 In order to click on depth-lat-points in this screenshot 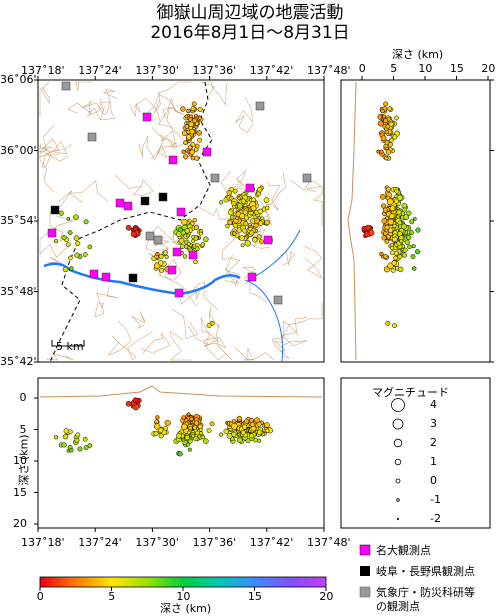, I will do `click(384, 221)`.